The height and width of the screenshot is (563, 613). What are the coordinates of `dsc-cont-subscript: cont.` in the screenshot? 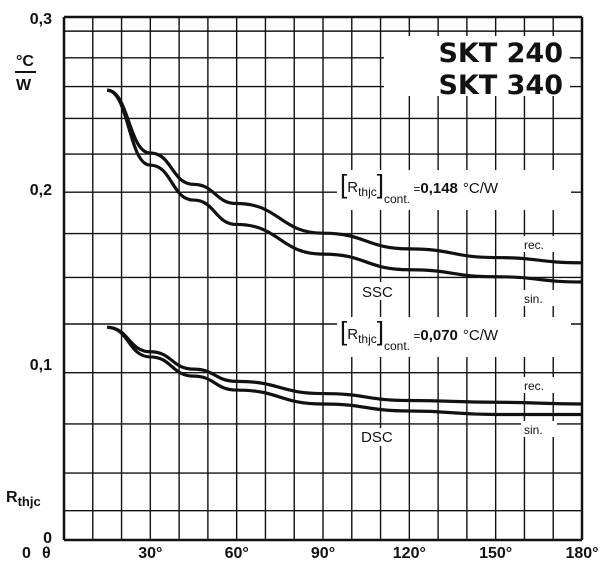 It's located at (397, 346).